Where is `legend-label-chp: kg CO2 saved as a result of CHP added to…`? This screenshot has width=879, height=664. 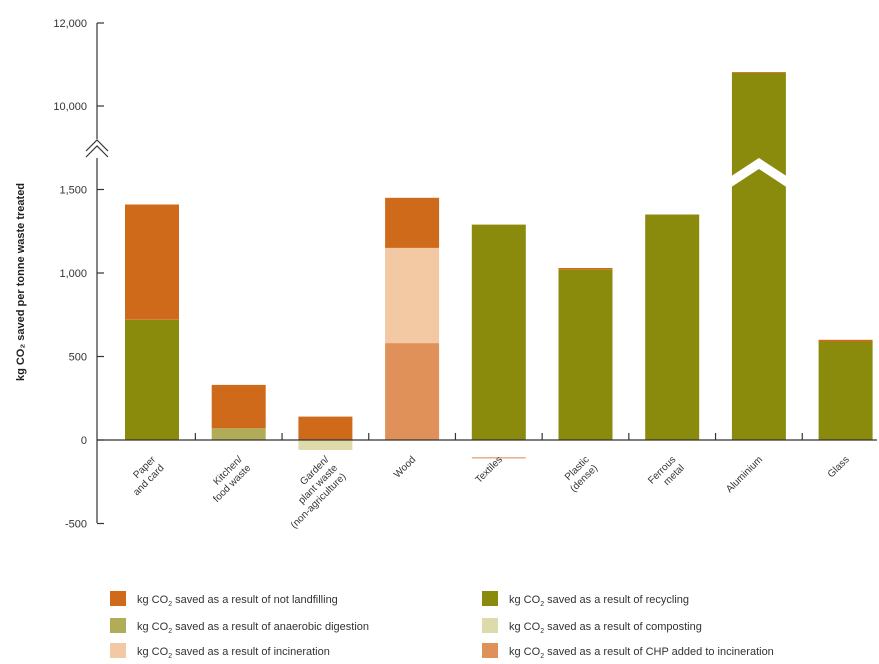
legend-label-chp: kg CO2 saved as a result of CHP added to… is located at coordinates (641, 653).